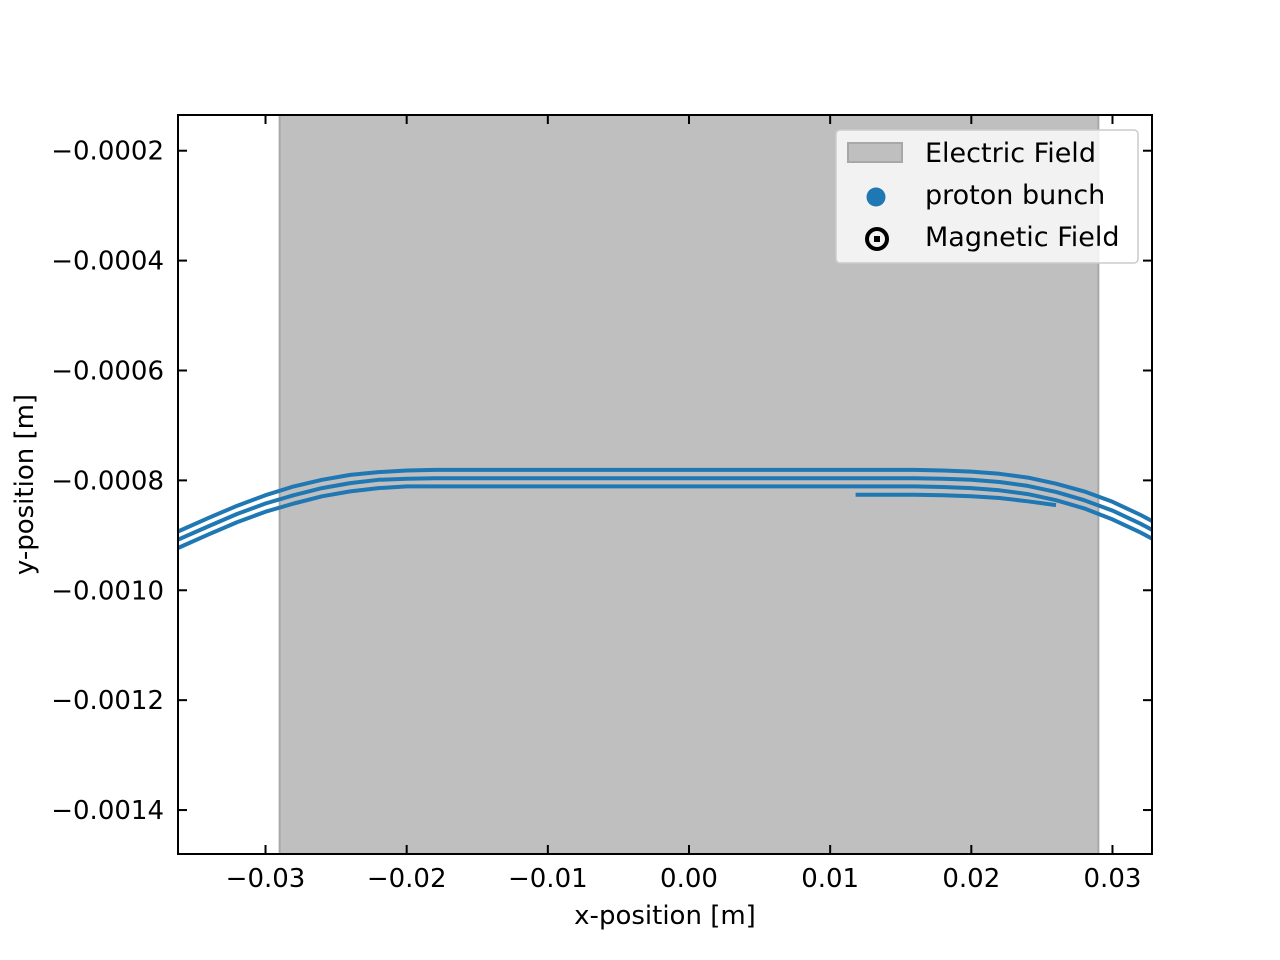  I want to click on x-tick-label: 0.01, so click(830, 879).